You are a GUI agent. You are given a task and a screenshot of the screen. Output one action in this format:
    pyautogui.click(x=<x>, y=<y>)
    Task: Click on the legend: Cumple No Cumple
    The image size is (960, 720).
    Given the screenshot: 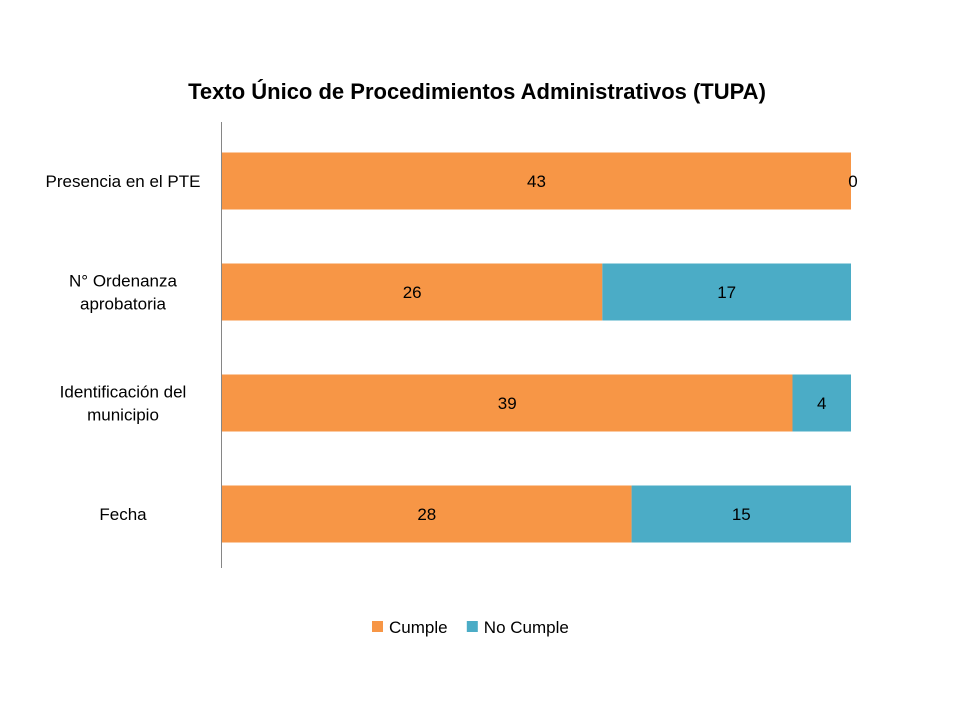 What is the action you would take?
    pyautogui.click(x=470, y=627)
    